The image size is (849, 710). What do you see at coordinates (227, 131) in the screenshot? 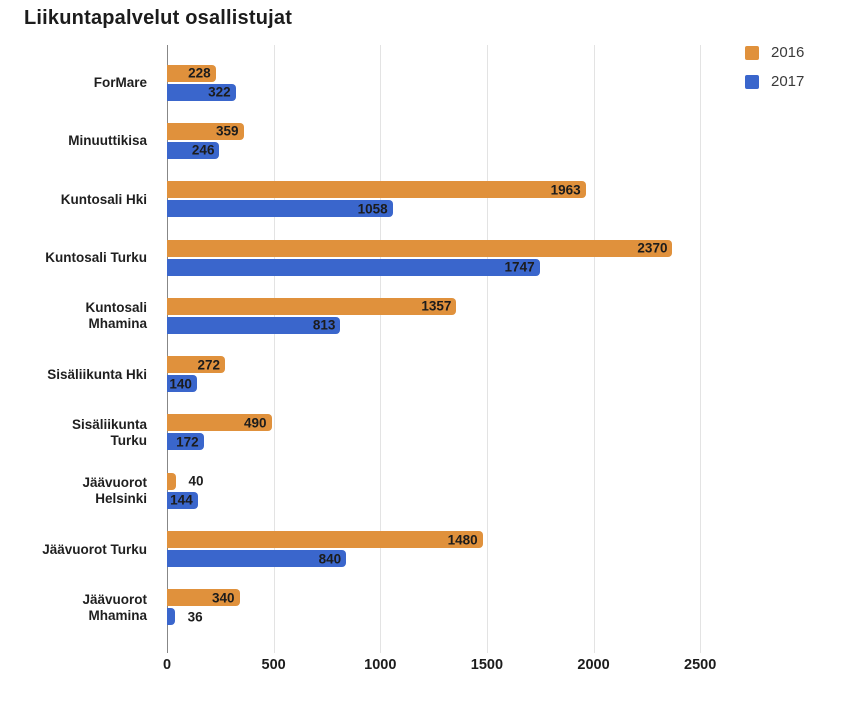
I see `bar-value-label: 359` at bounding box center [227, 131].